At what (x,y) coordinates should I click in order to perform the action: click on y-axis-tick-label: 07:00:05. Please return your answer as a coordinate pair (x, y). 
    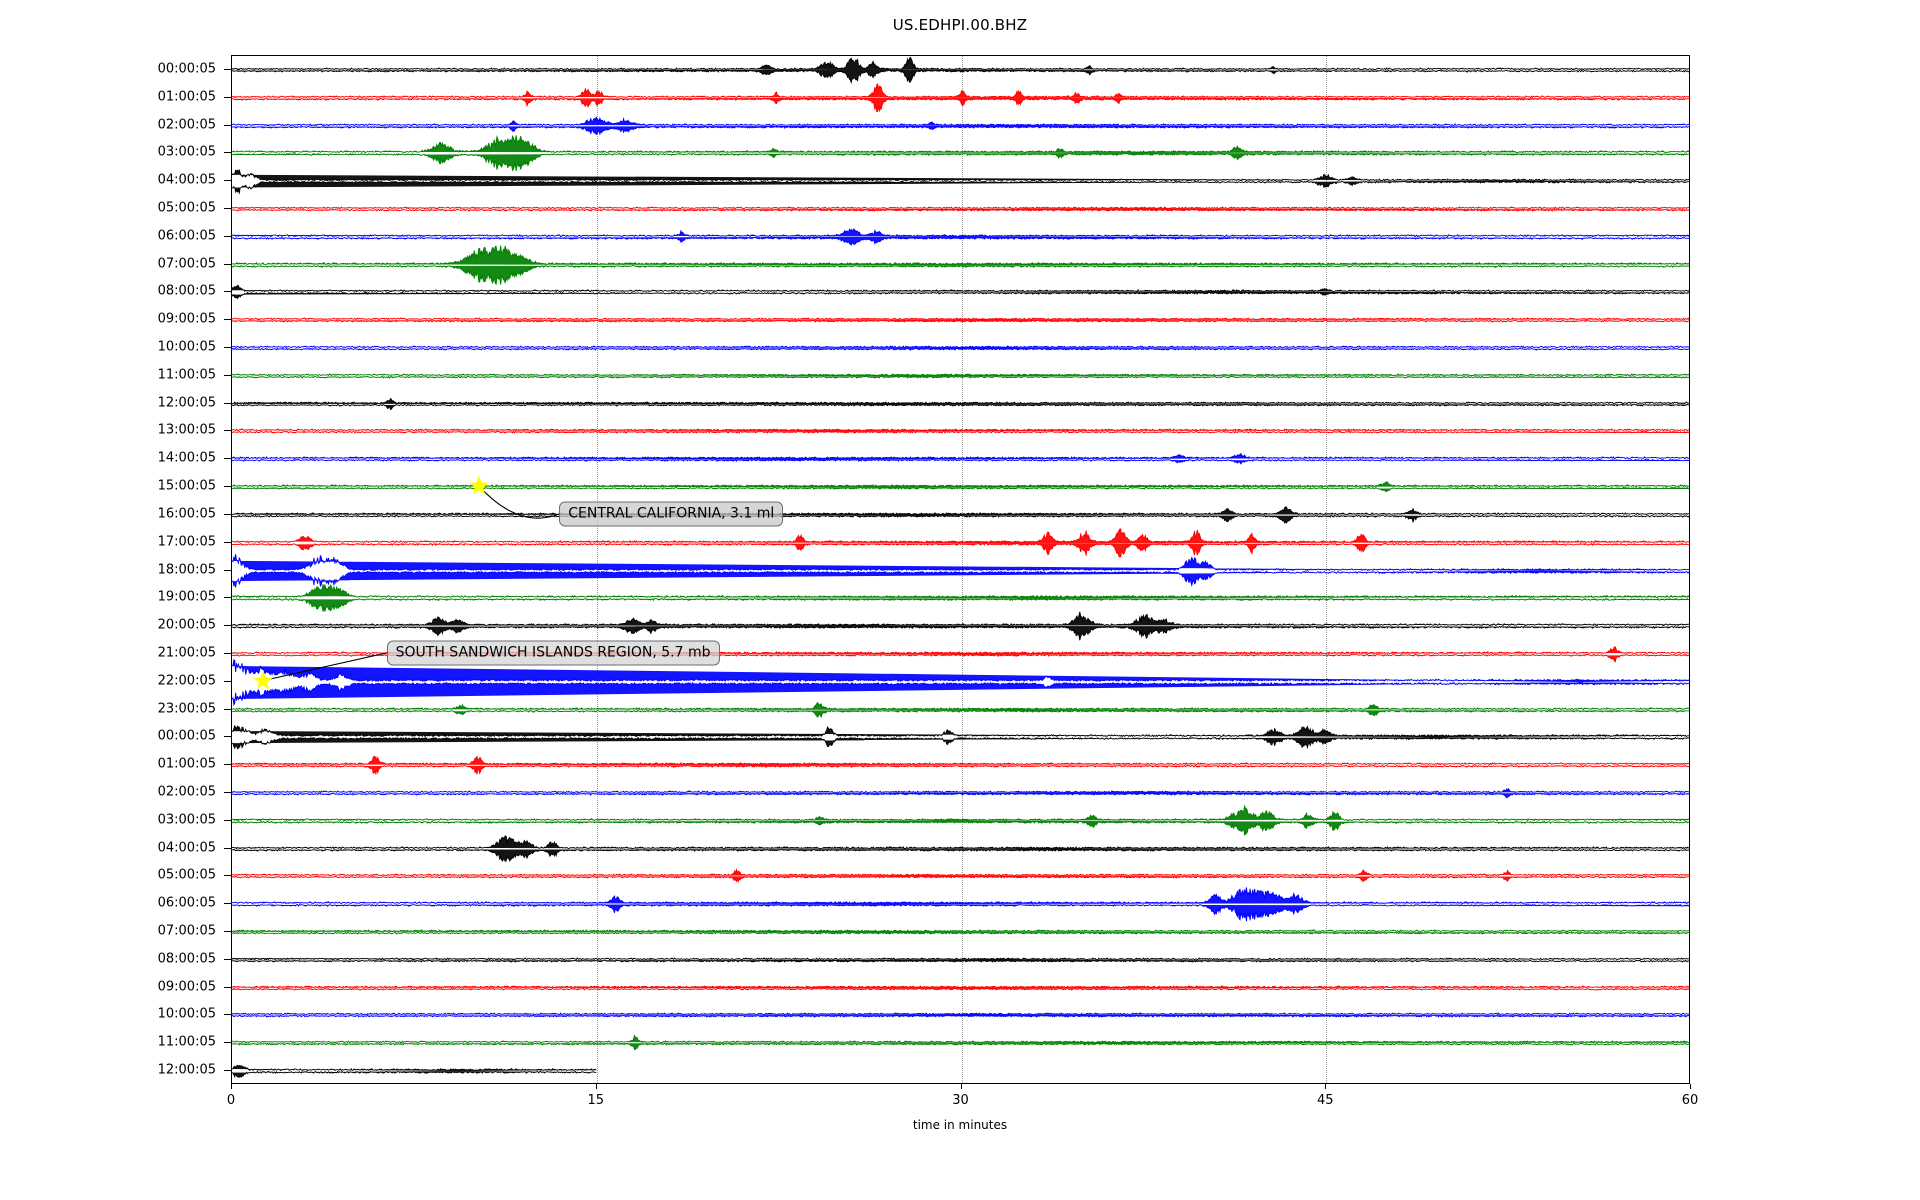
    Looking at the image, I should click on (186, 931).